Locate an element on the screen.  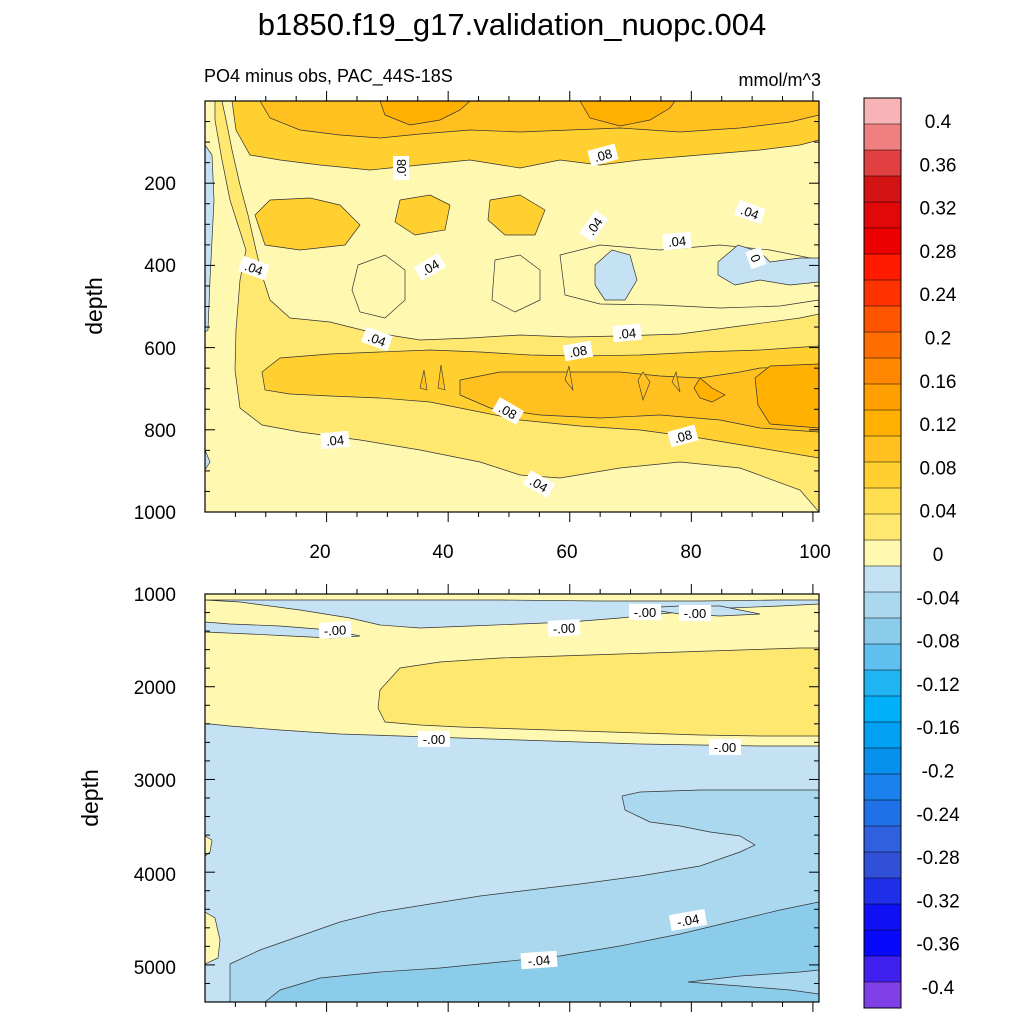
colorbar-tick-label: -0.08 is located at coordinates (937, 642).